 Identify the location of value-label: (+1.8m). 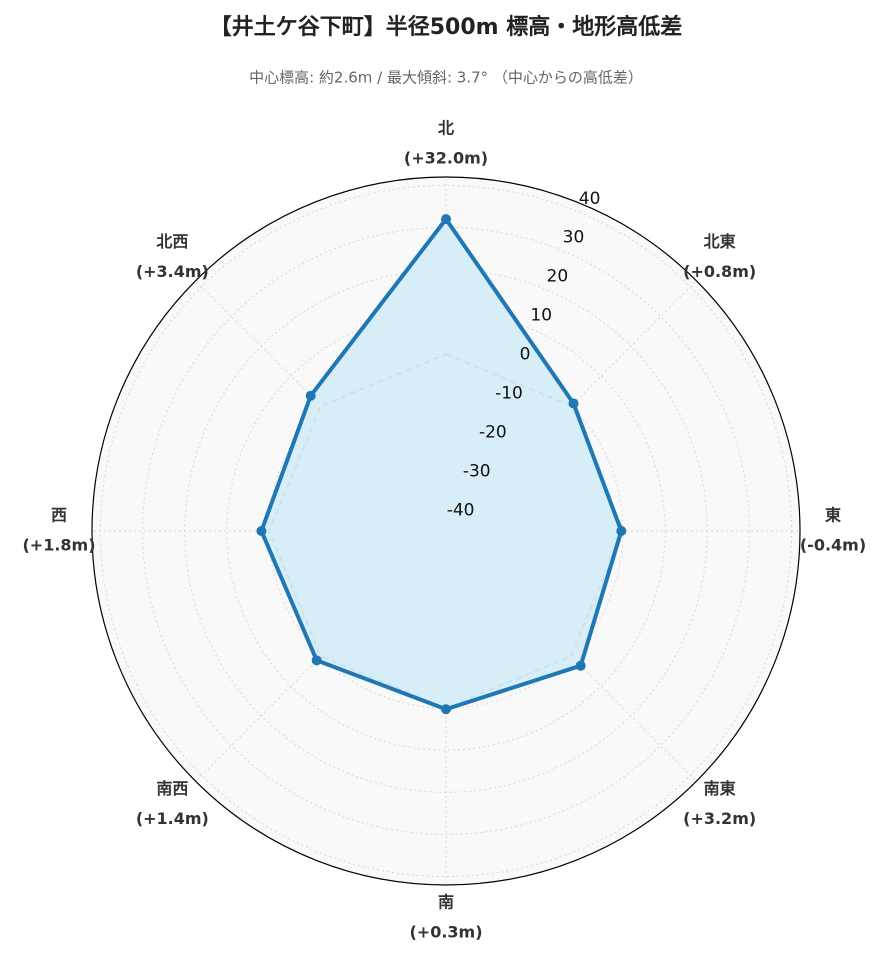
(58, 545).